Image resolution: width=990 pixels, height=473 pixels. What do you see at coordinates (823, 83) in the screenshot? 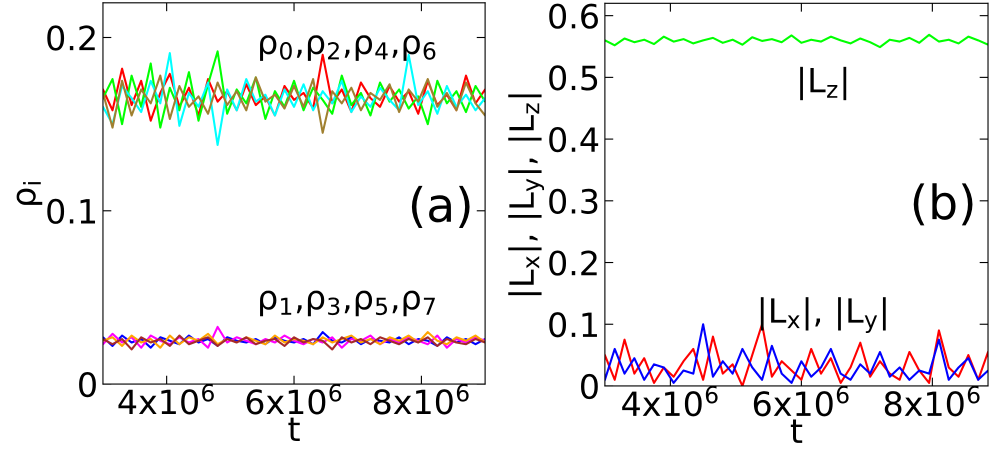
I see `annotation: |L$_{z}$|` at bounding box center [823, 83].